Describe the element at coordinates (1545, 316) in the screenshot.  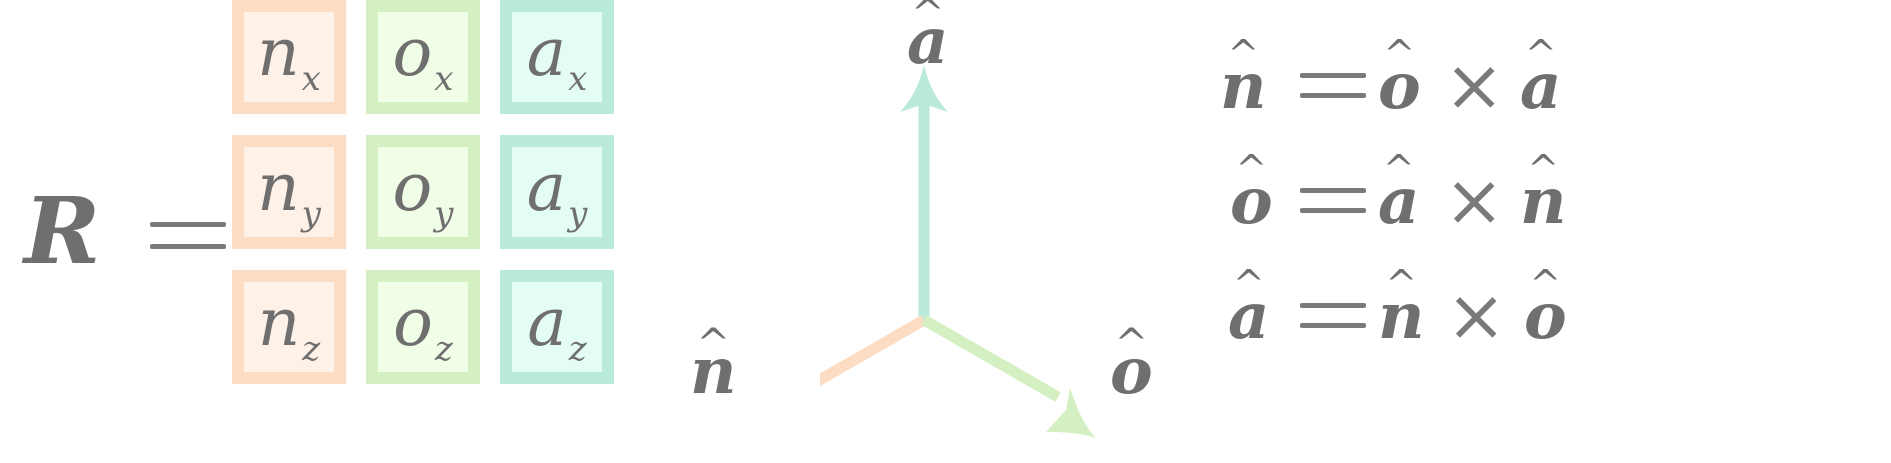
I see `relation-operand-2-letter: o` at that location.